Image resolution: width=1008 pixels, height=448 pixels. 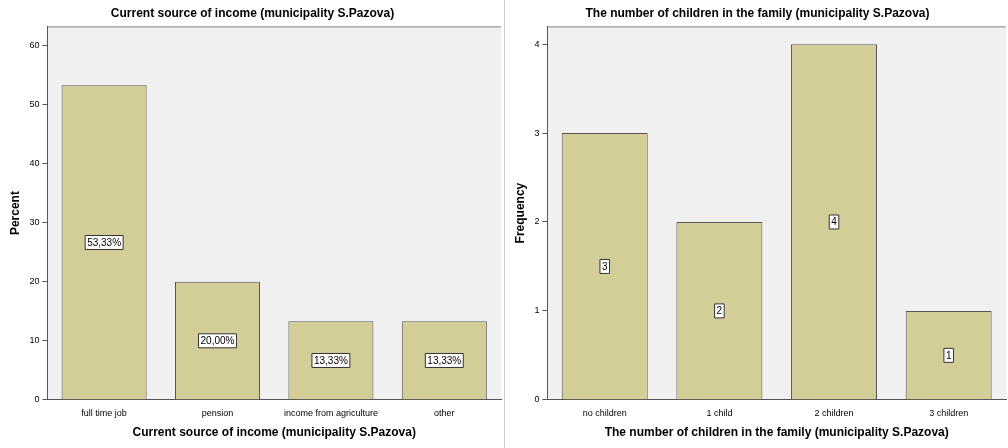 What do you see at coordinates (948, 355) in the screenshot?
I see `data-label: 1` at bounding box center [948, 355].